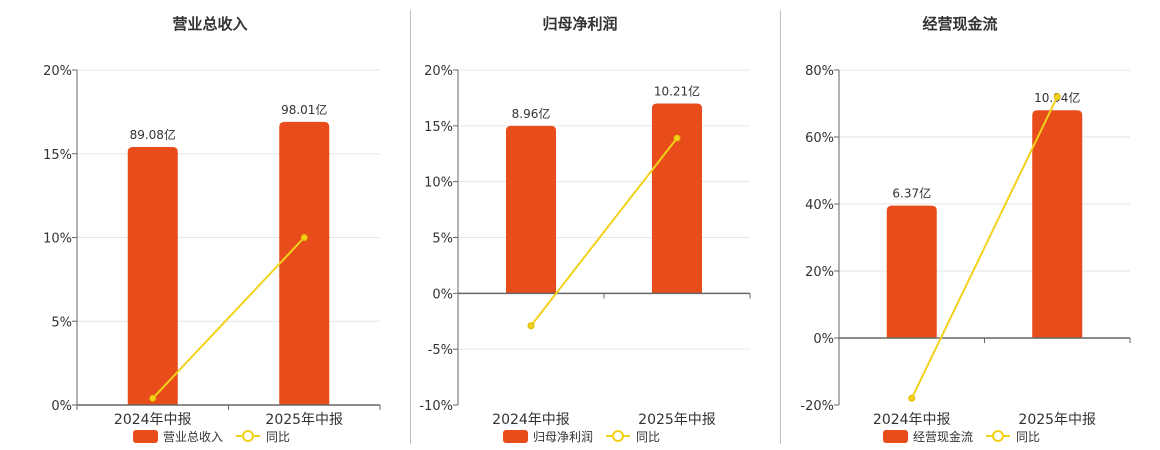  I want to click on legend: 归母净利润 同比, so click(581, 437).